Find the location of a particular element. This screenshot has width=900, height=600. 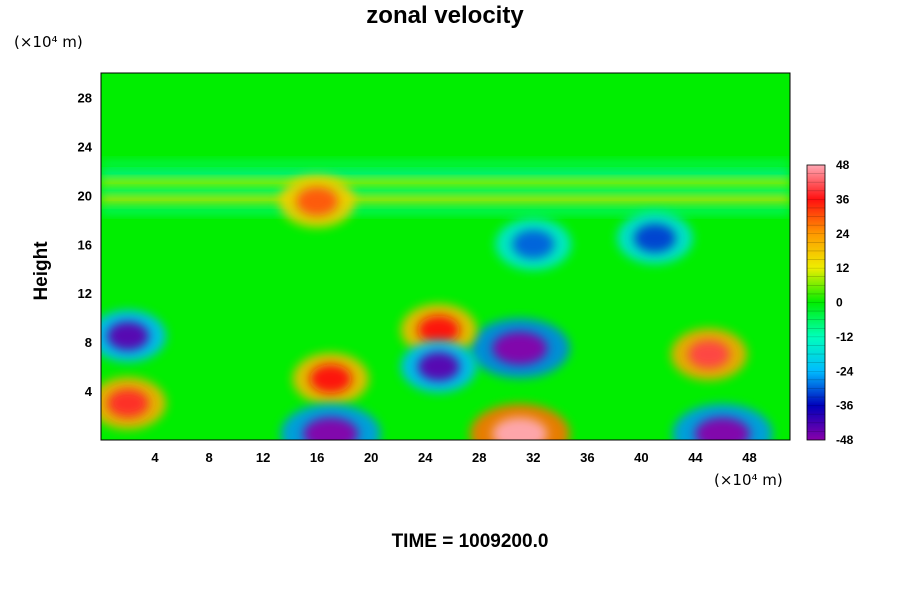

colorbar-tick-label: -24 is located at coordinates (845, 371).